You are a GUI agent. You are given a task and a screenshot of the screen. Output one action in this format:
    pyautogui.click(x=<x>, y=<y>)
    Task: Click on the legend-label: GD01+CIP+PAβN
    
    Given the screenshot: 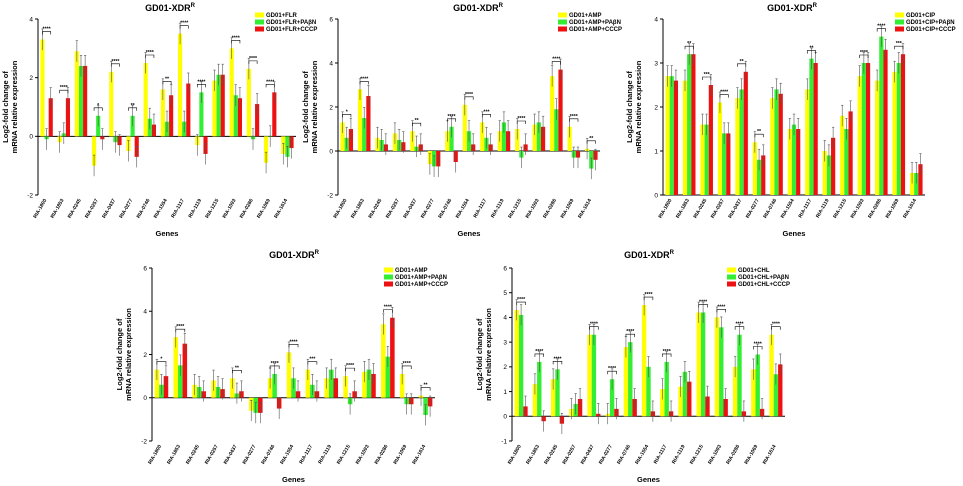 What is the action you would take?
    pyautogui.click(x=930, y=23)
    